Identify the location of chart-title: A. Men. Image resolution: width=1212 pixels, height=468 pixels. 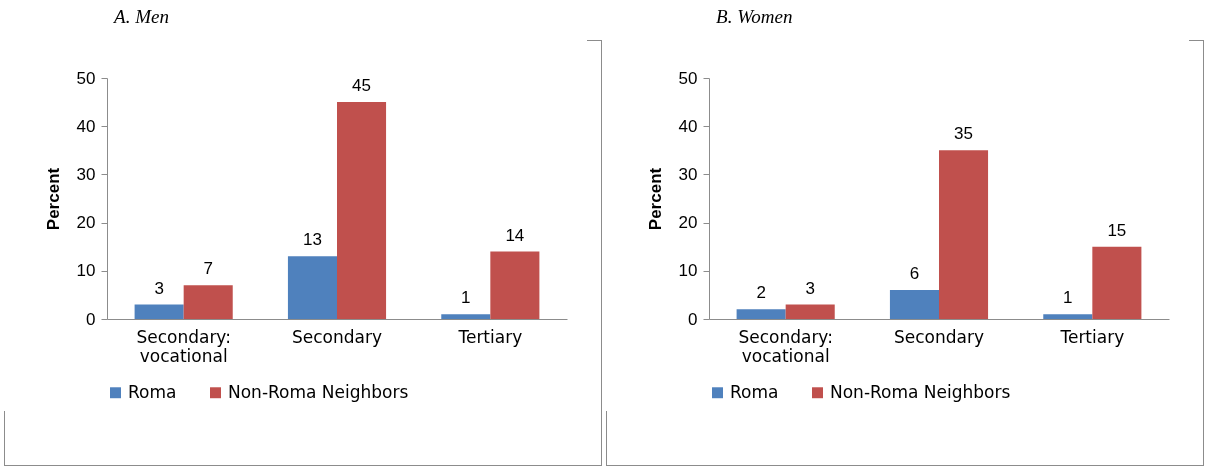
(140, 16).